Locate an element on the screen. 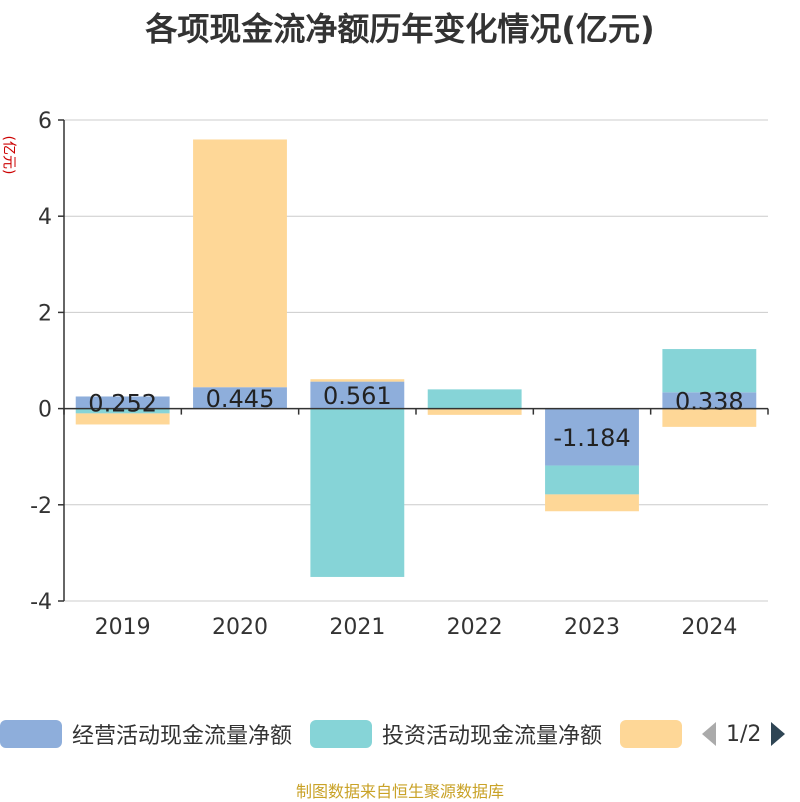 Image resolution: width=800 pixels, height=802 pixels. legend-item-operating: 经营活动现金流量净额 is located at coordinates (146, 734).